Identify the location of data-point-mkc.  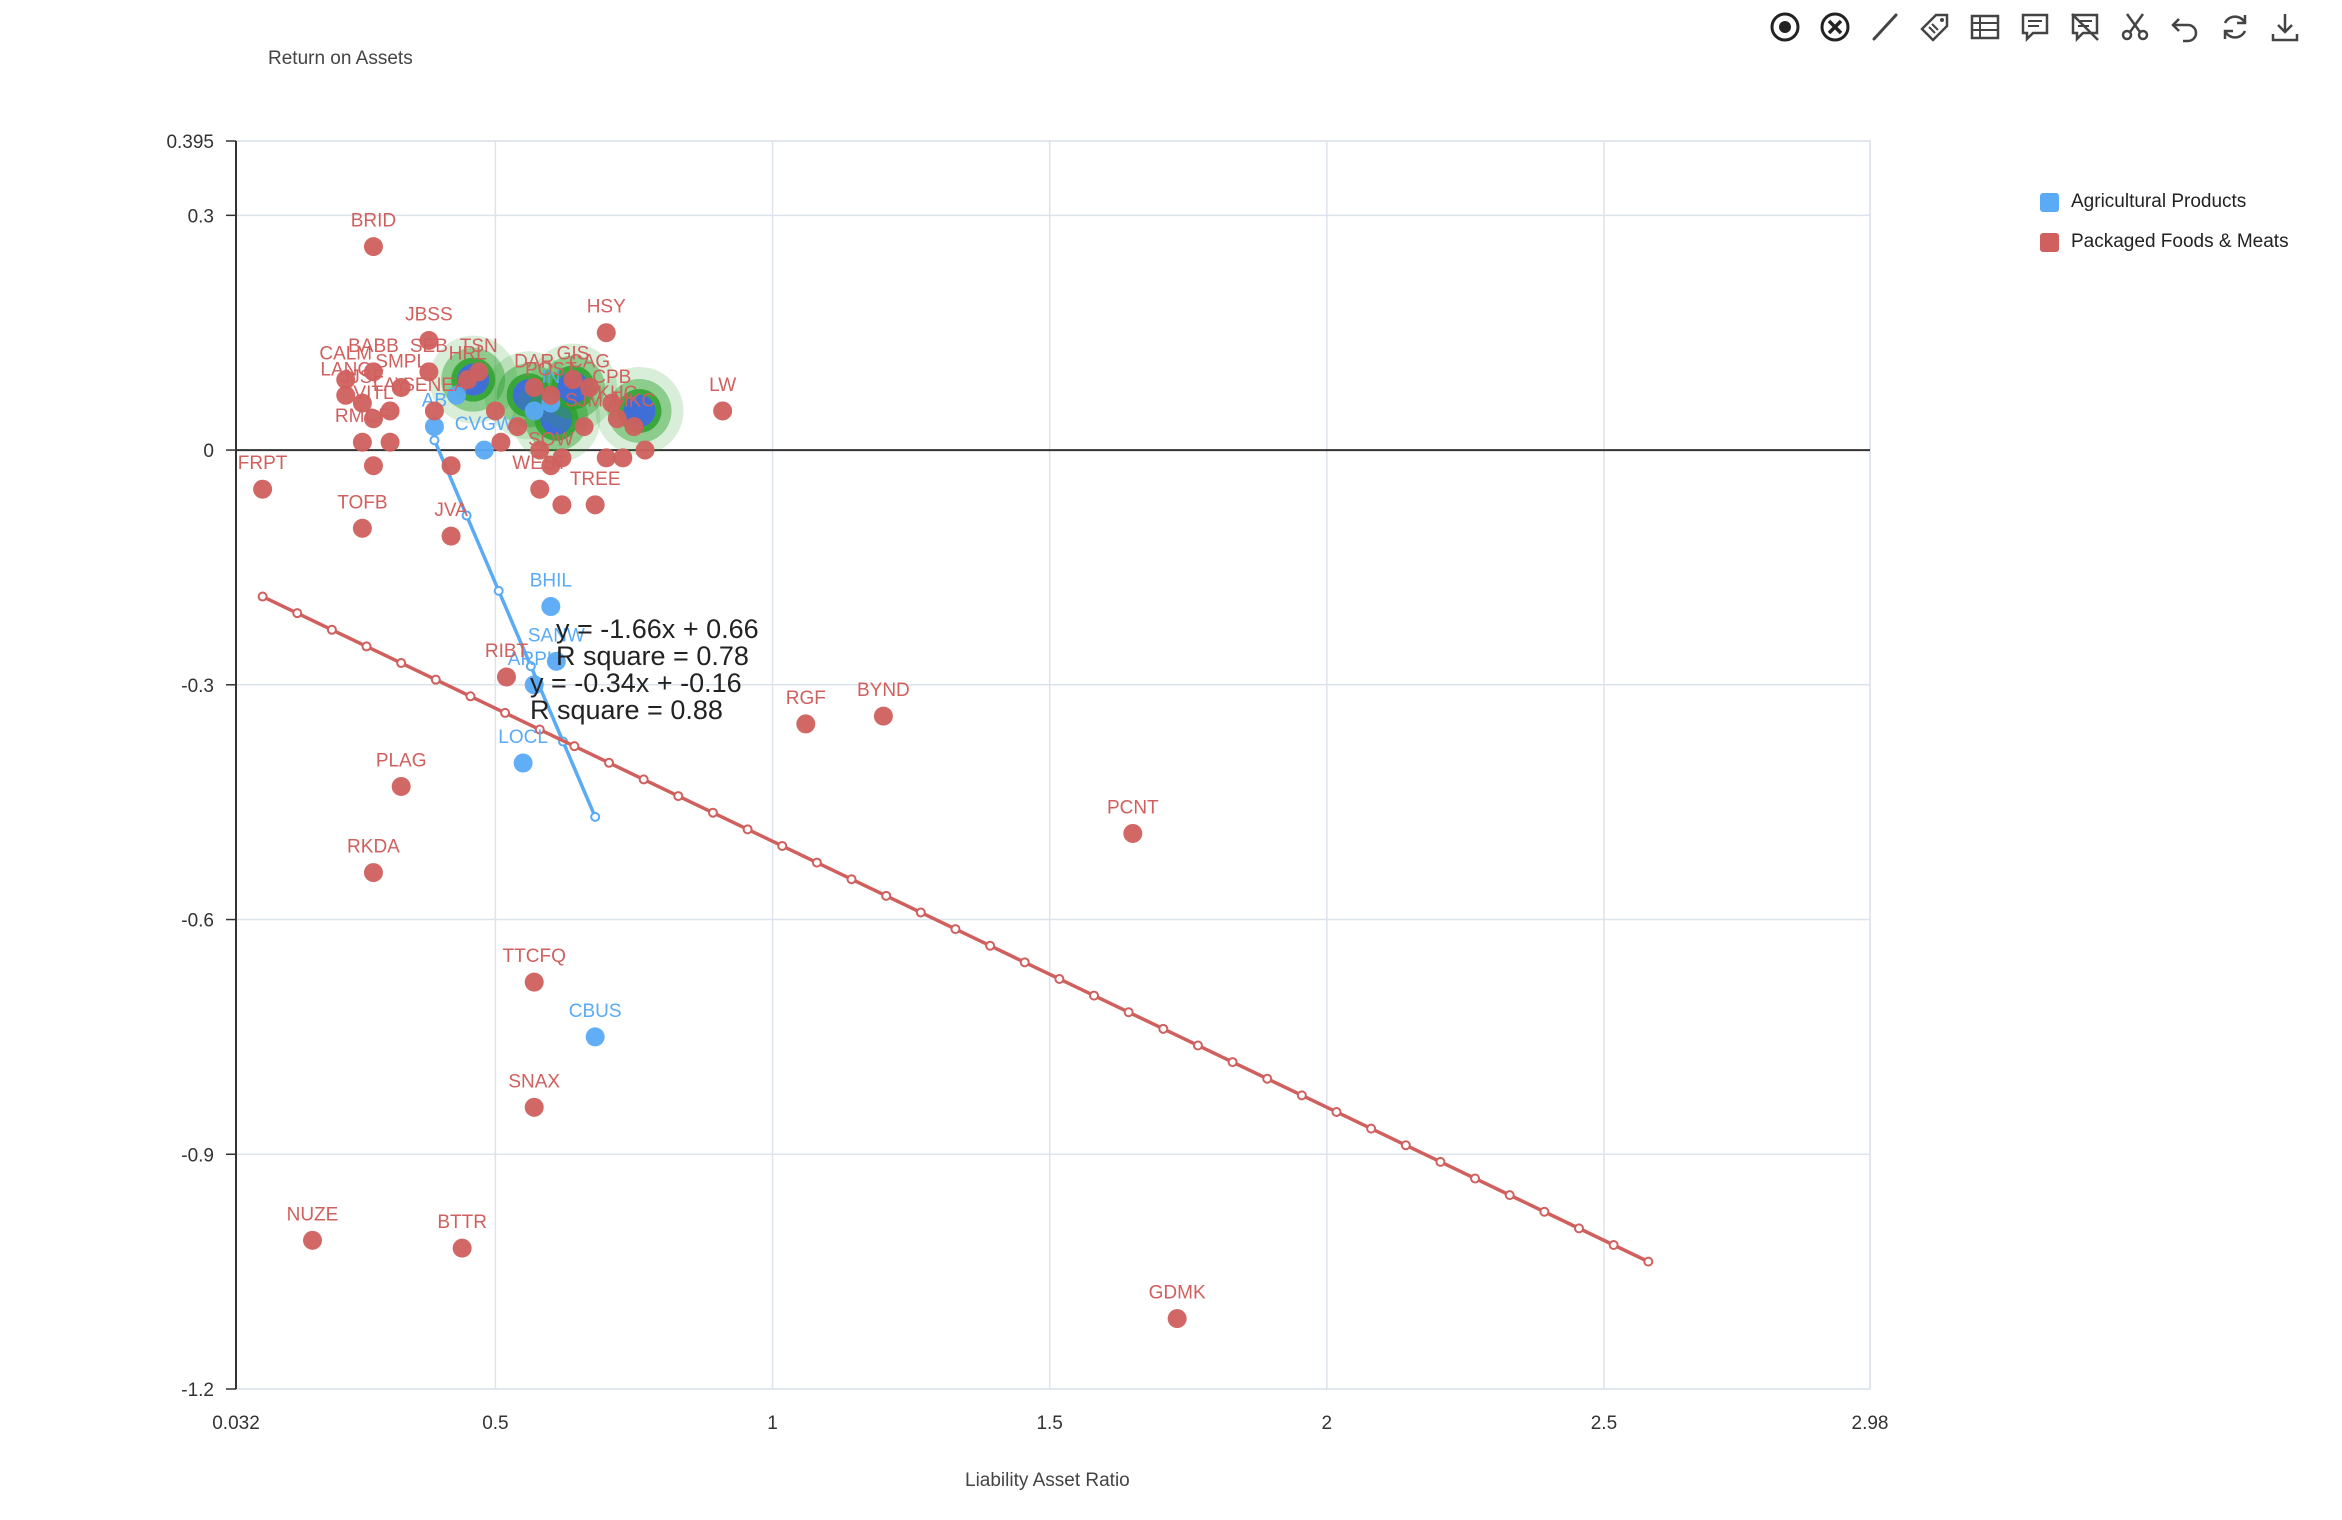
(634, 427).